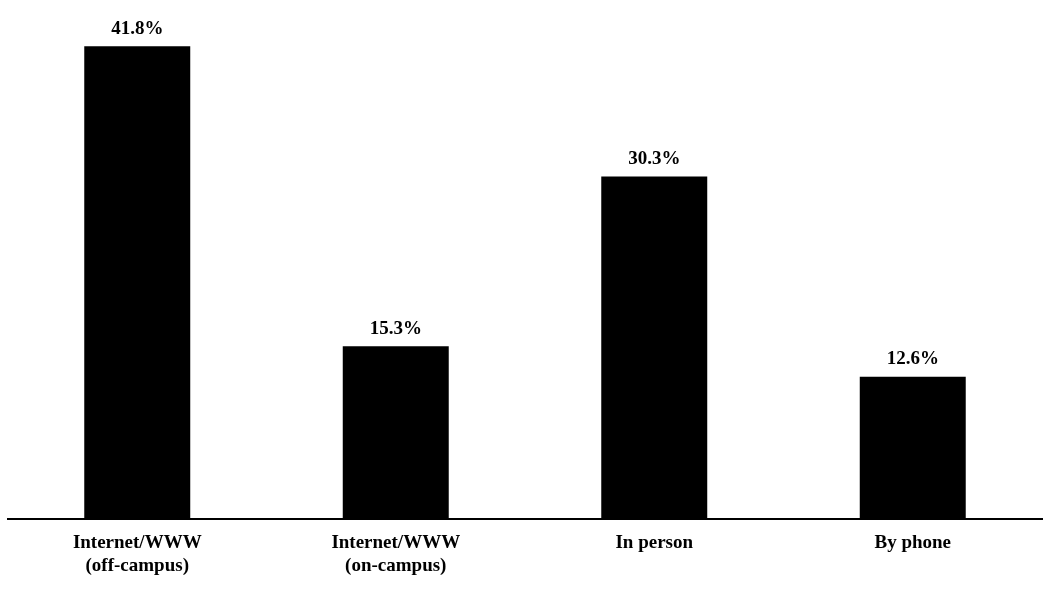 Image resolution: width=1051 pixels, height=593 pixels. I want to click on data-label: 15.3%, so click(395, 327).